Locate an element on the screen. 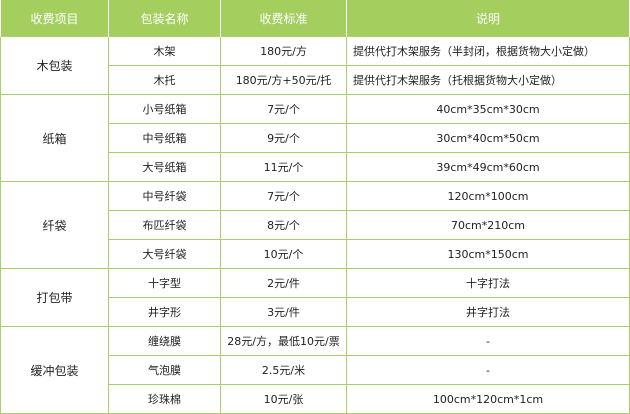 This screenshot has width=630, height=414. name-cell: 布匹纤袋 is located at coordinates (164, 225).